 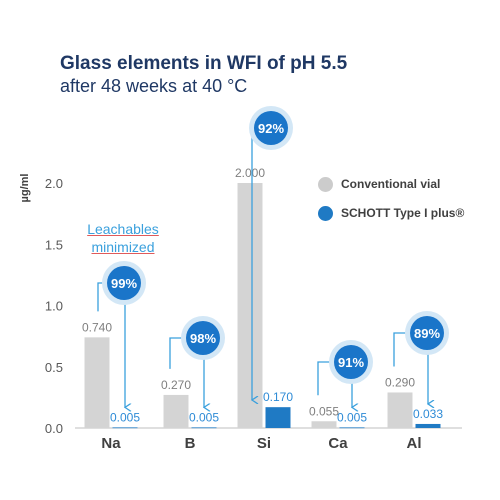 I want to click on data-label-conventional: 2.000, so click(x=250, y=173).